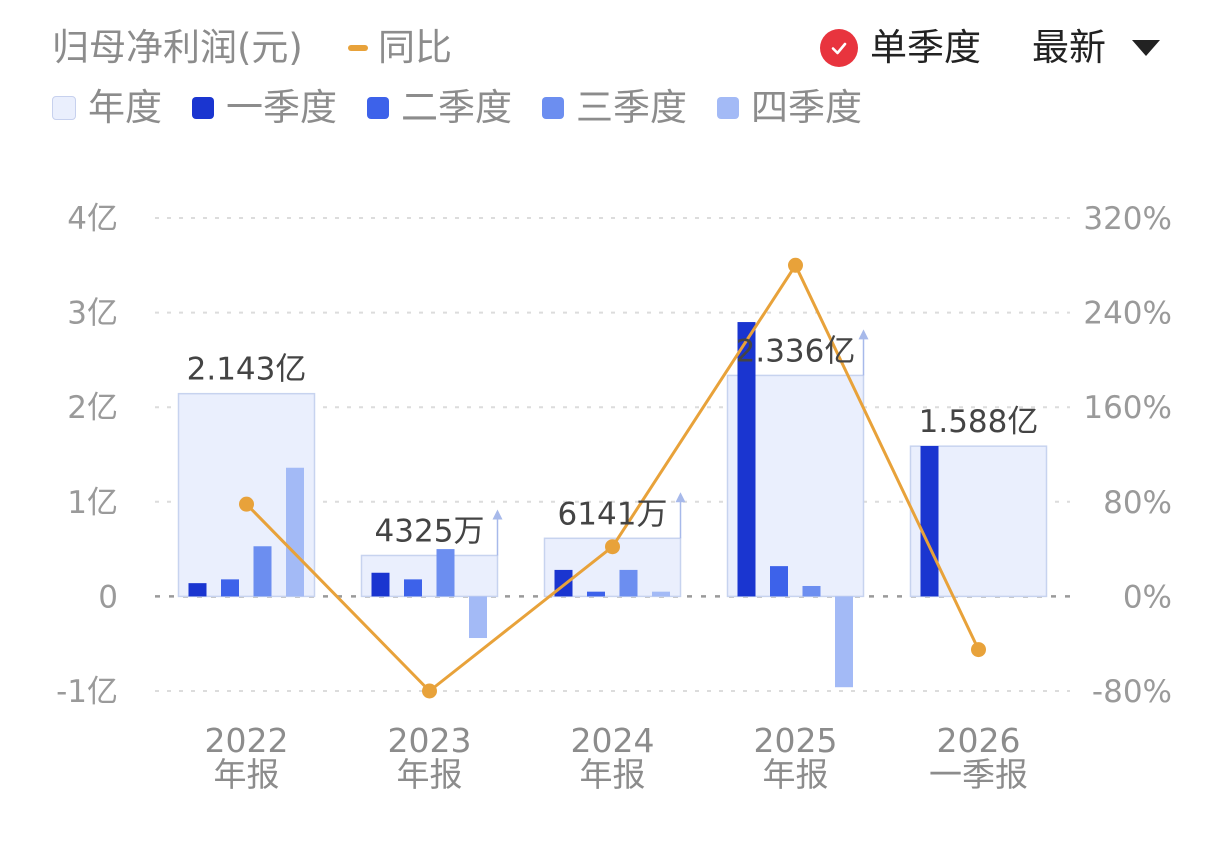 This screenshot has width=1224, height=852. Describe the element at coordinates (92, 219) in the screenshot. I see `left-axis-tick: 4亿` at that location.